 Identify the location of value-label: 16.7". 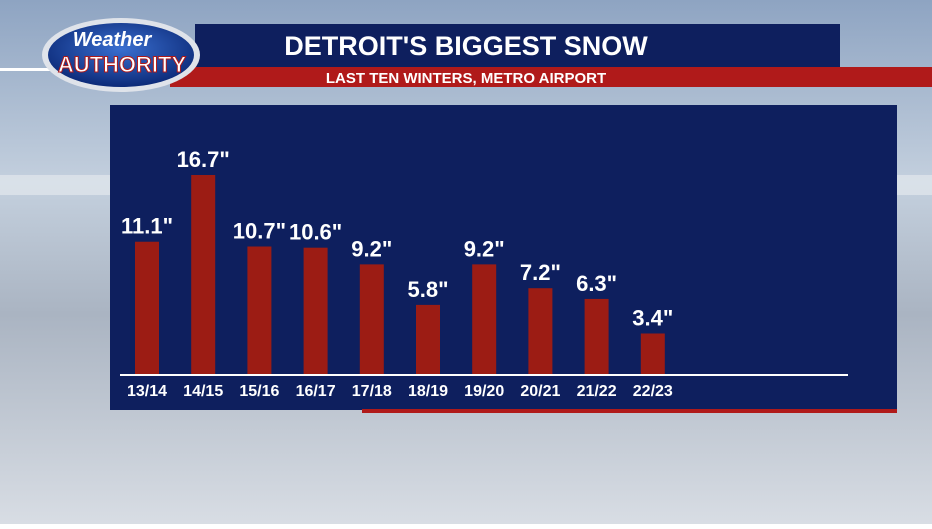
(203, 159).